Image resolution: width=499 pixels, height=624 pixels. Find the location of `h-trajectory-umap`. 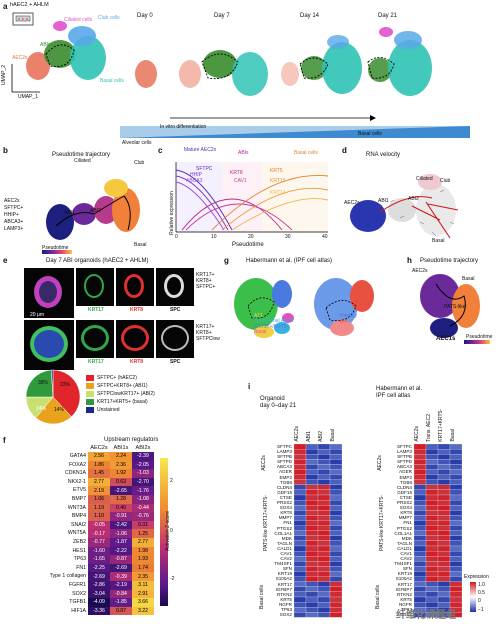

h-trajectory-umap is located at coordinates (455, 309).